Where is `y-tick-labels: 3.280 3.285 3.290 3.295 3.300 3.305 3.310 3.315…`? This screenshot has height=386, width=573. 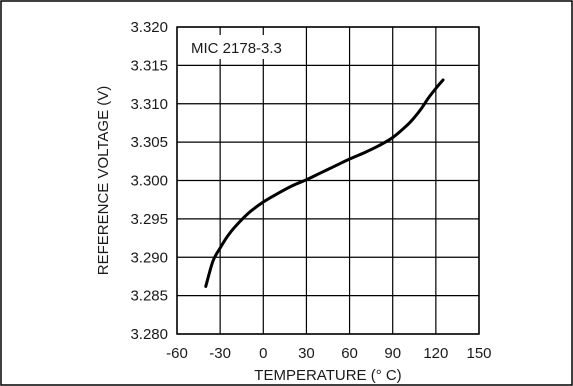
y-tick-labels: 3.280 3.285 3.290 3.295 3.300 3.305 3.310 3.315… is located at coordinates (149, 181).